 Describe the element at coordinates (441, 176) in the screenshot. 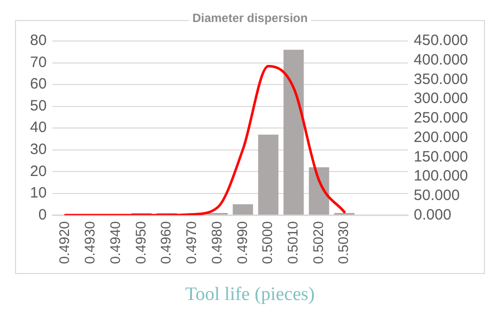

I see `y2-tick-label: 100.000` at that location.